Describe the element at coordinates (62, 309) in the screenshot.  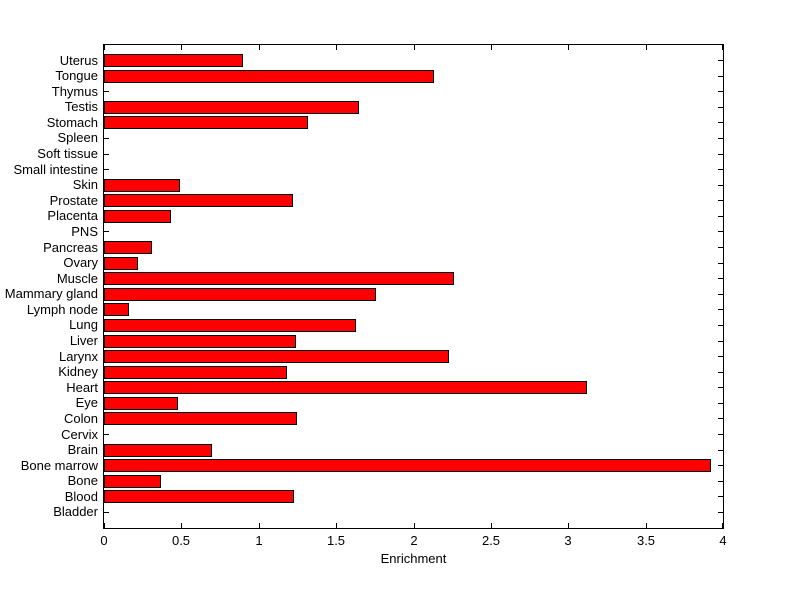
I see `y-tick-label: Lymph node` at that location.